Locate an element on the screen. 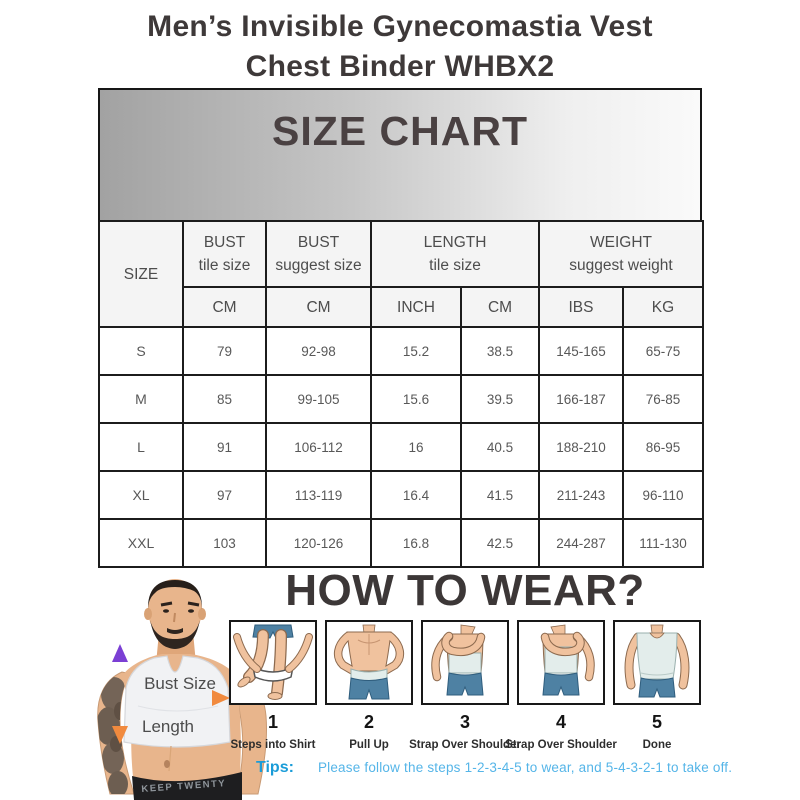  step-5-number: 5 is located at coordinates (656, 722).